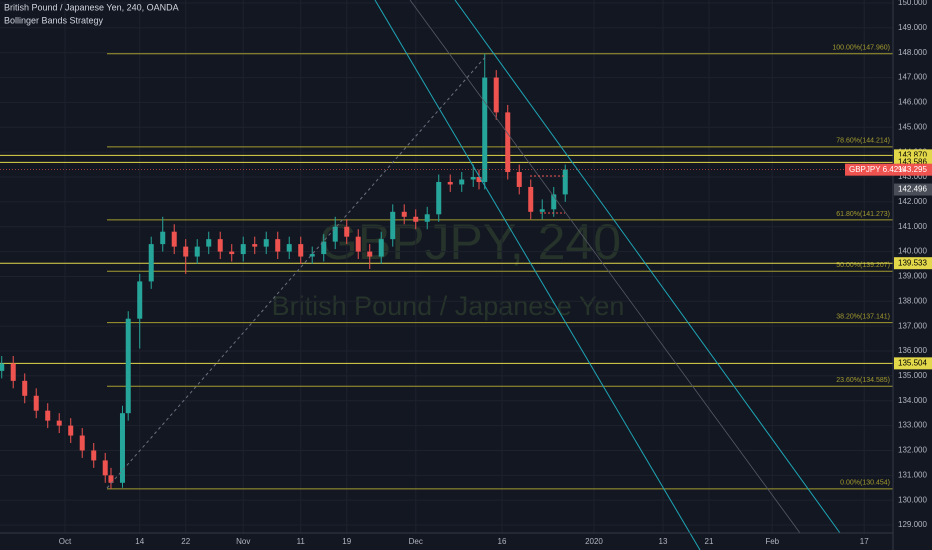 Image resolution: width=932 pixels, height=550 pixels. I want to click on last-price-tag, so click(888, 169).